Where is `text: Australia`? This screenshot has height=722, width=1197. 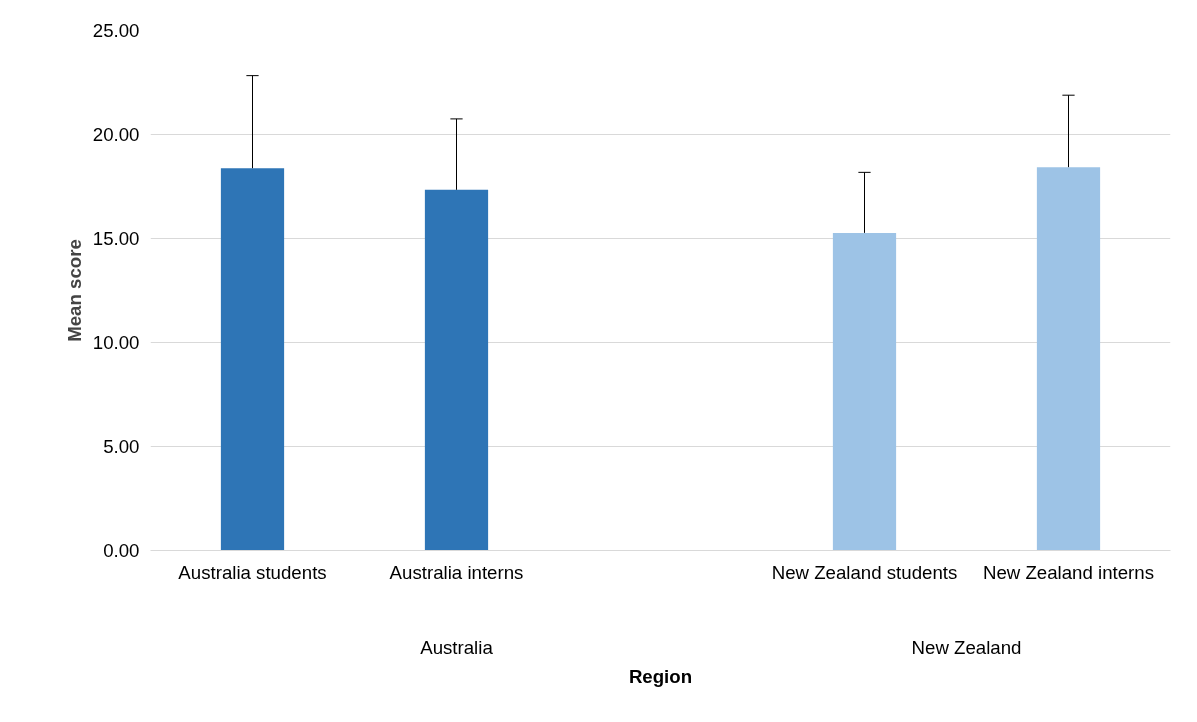
text: Australia is located at coordinates (457, 647).